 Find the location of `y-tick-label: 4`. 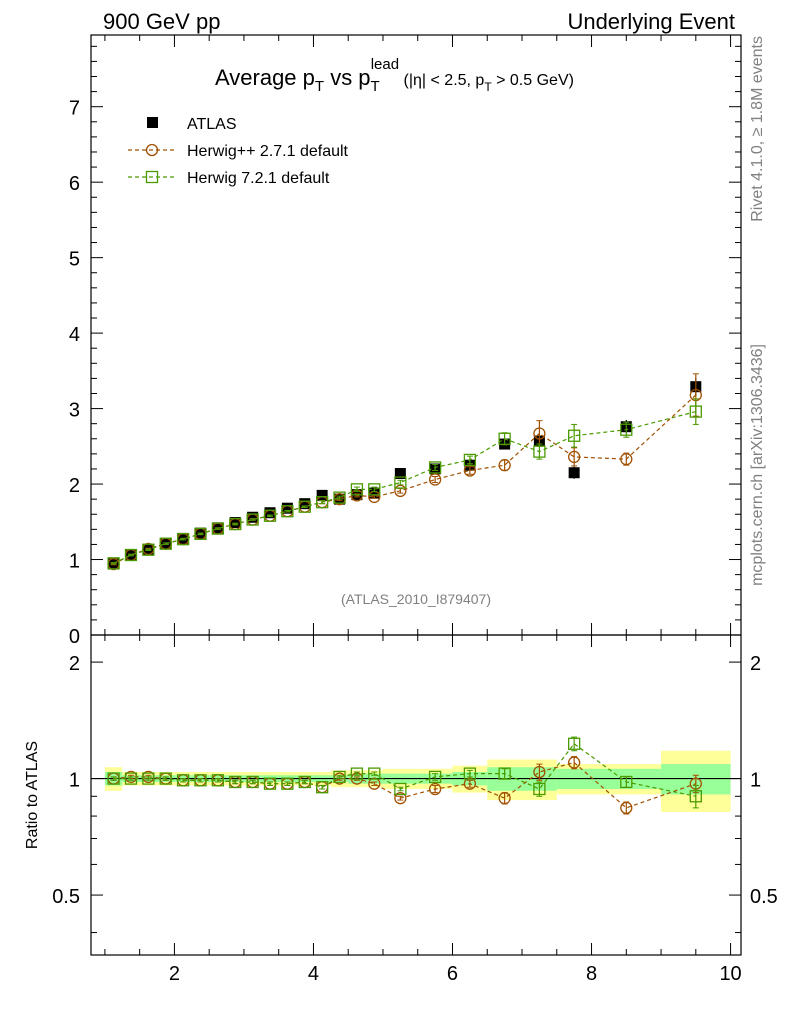

y-tick-label: 4 is located at coordinates (74, 335).